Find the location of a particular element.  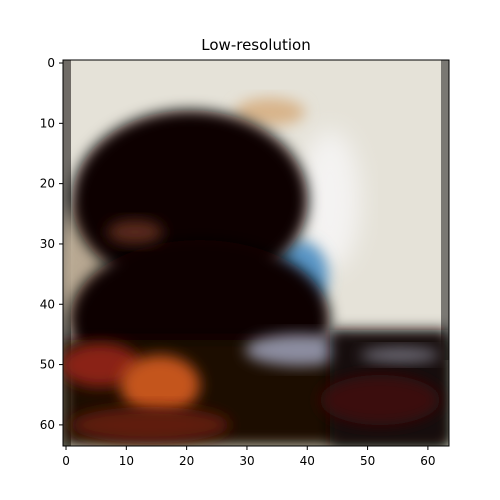

warm-blob is located at coordinates (270, 112).